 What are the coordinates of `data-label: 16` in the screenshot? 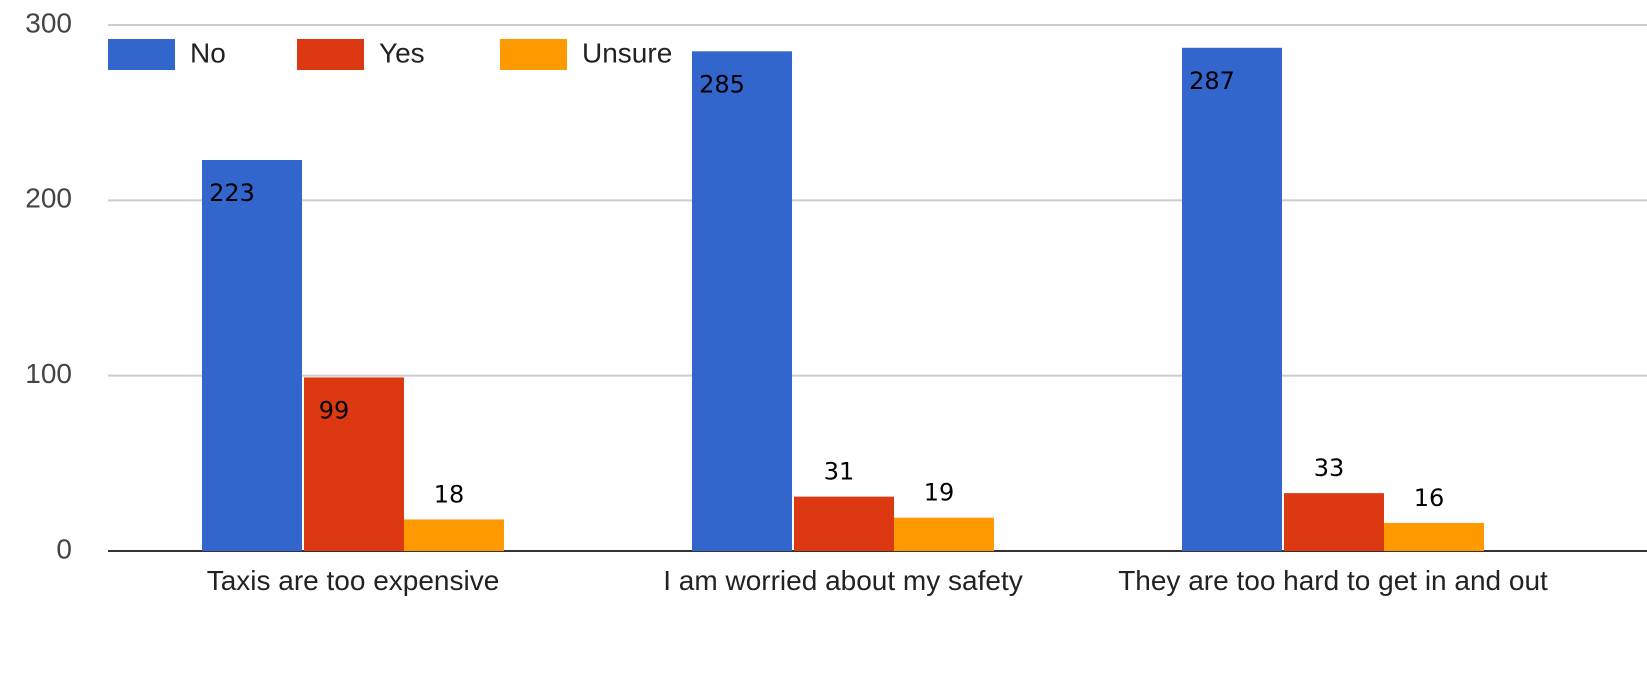 It's located at (1429, 498).